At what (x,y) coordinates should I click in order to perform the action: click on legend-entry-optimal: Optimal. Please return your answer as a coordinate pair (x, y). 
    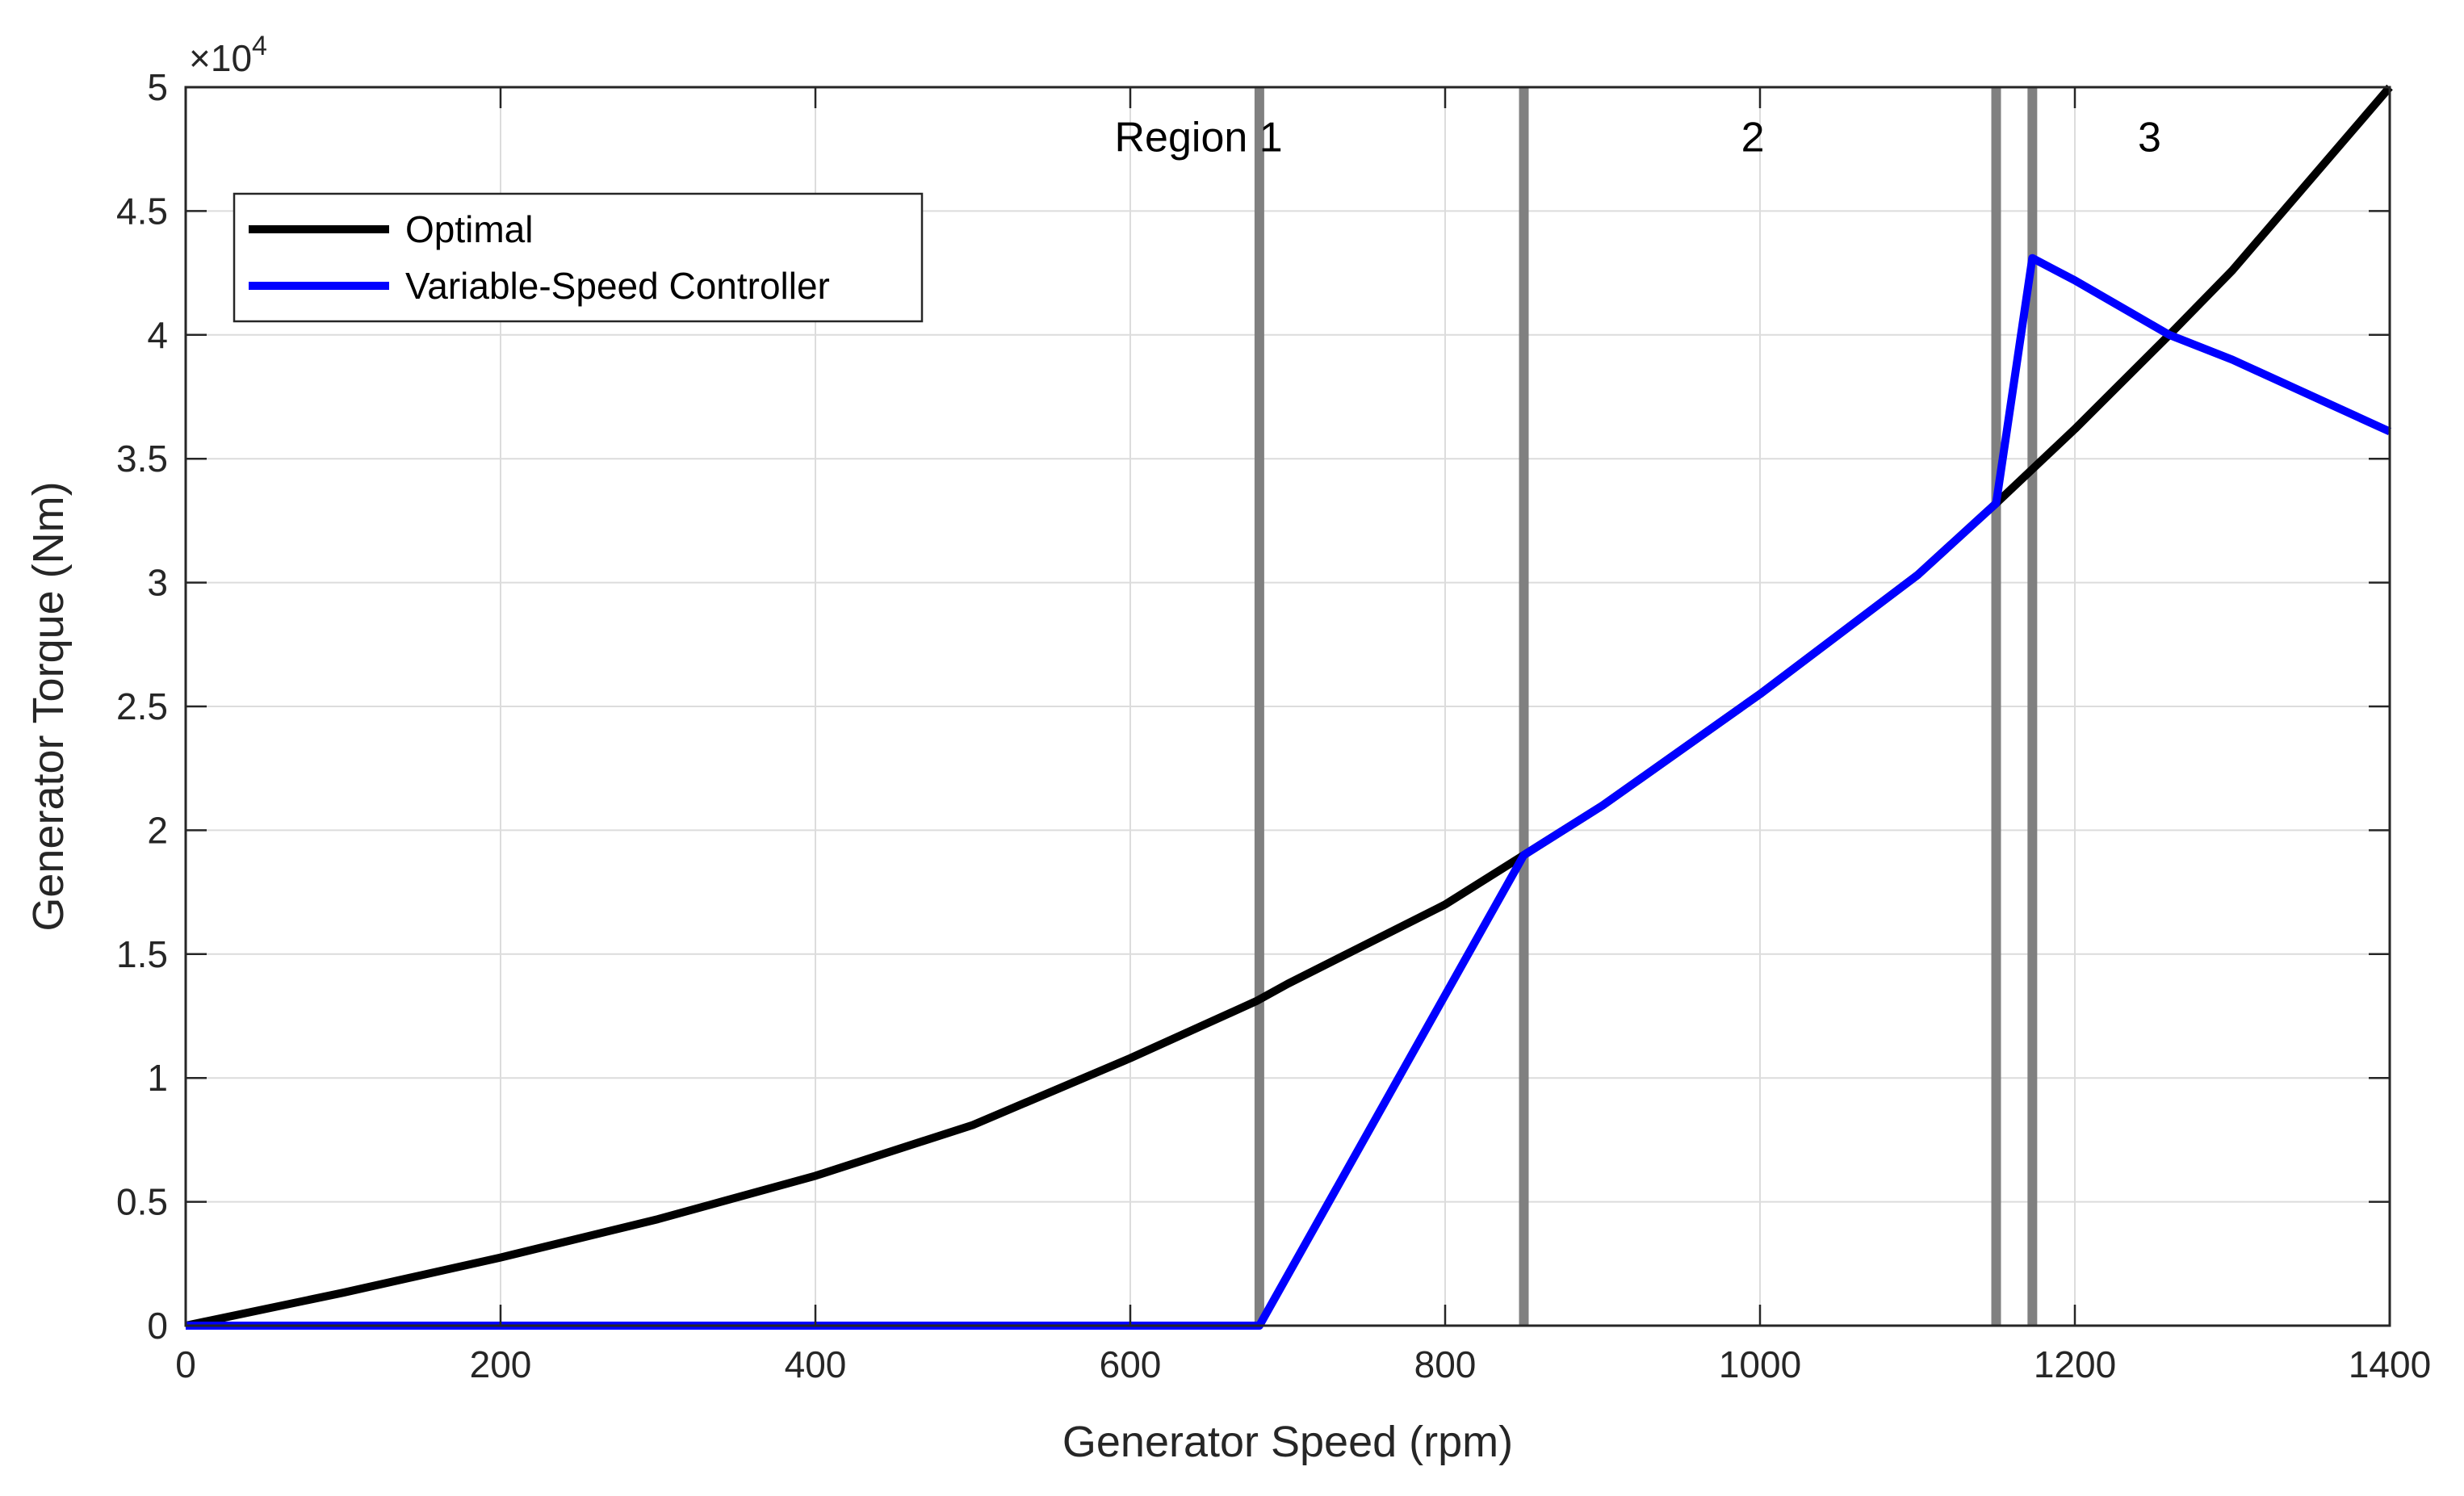
    Looking at the image, I should click on (469, 229).